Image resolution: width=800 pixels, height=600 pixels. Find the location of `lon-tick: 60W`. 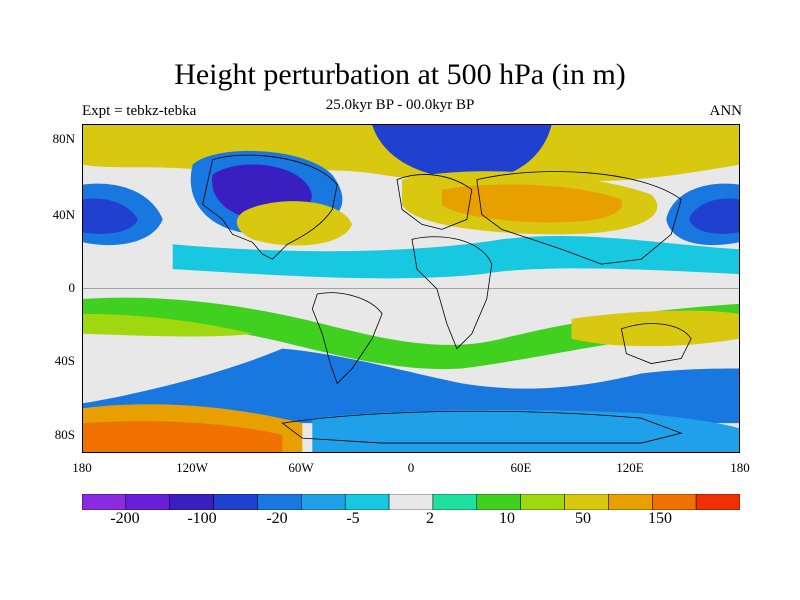

lon-tick: 60W is located at coordinates (301, 467).